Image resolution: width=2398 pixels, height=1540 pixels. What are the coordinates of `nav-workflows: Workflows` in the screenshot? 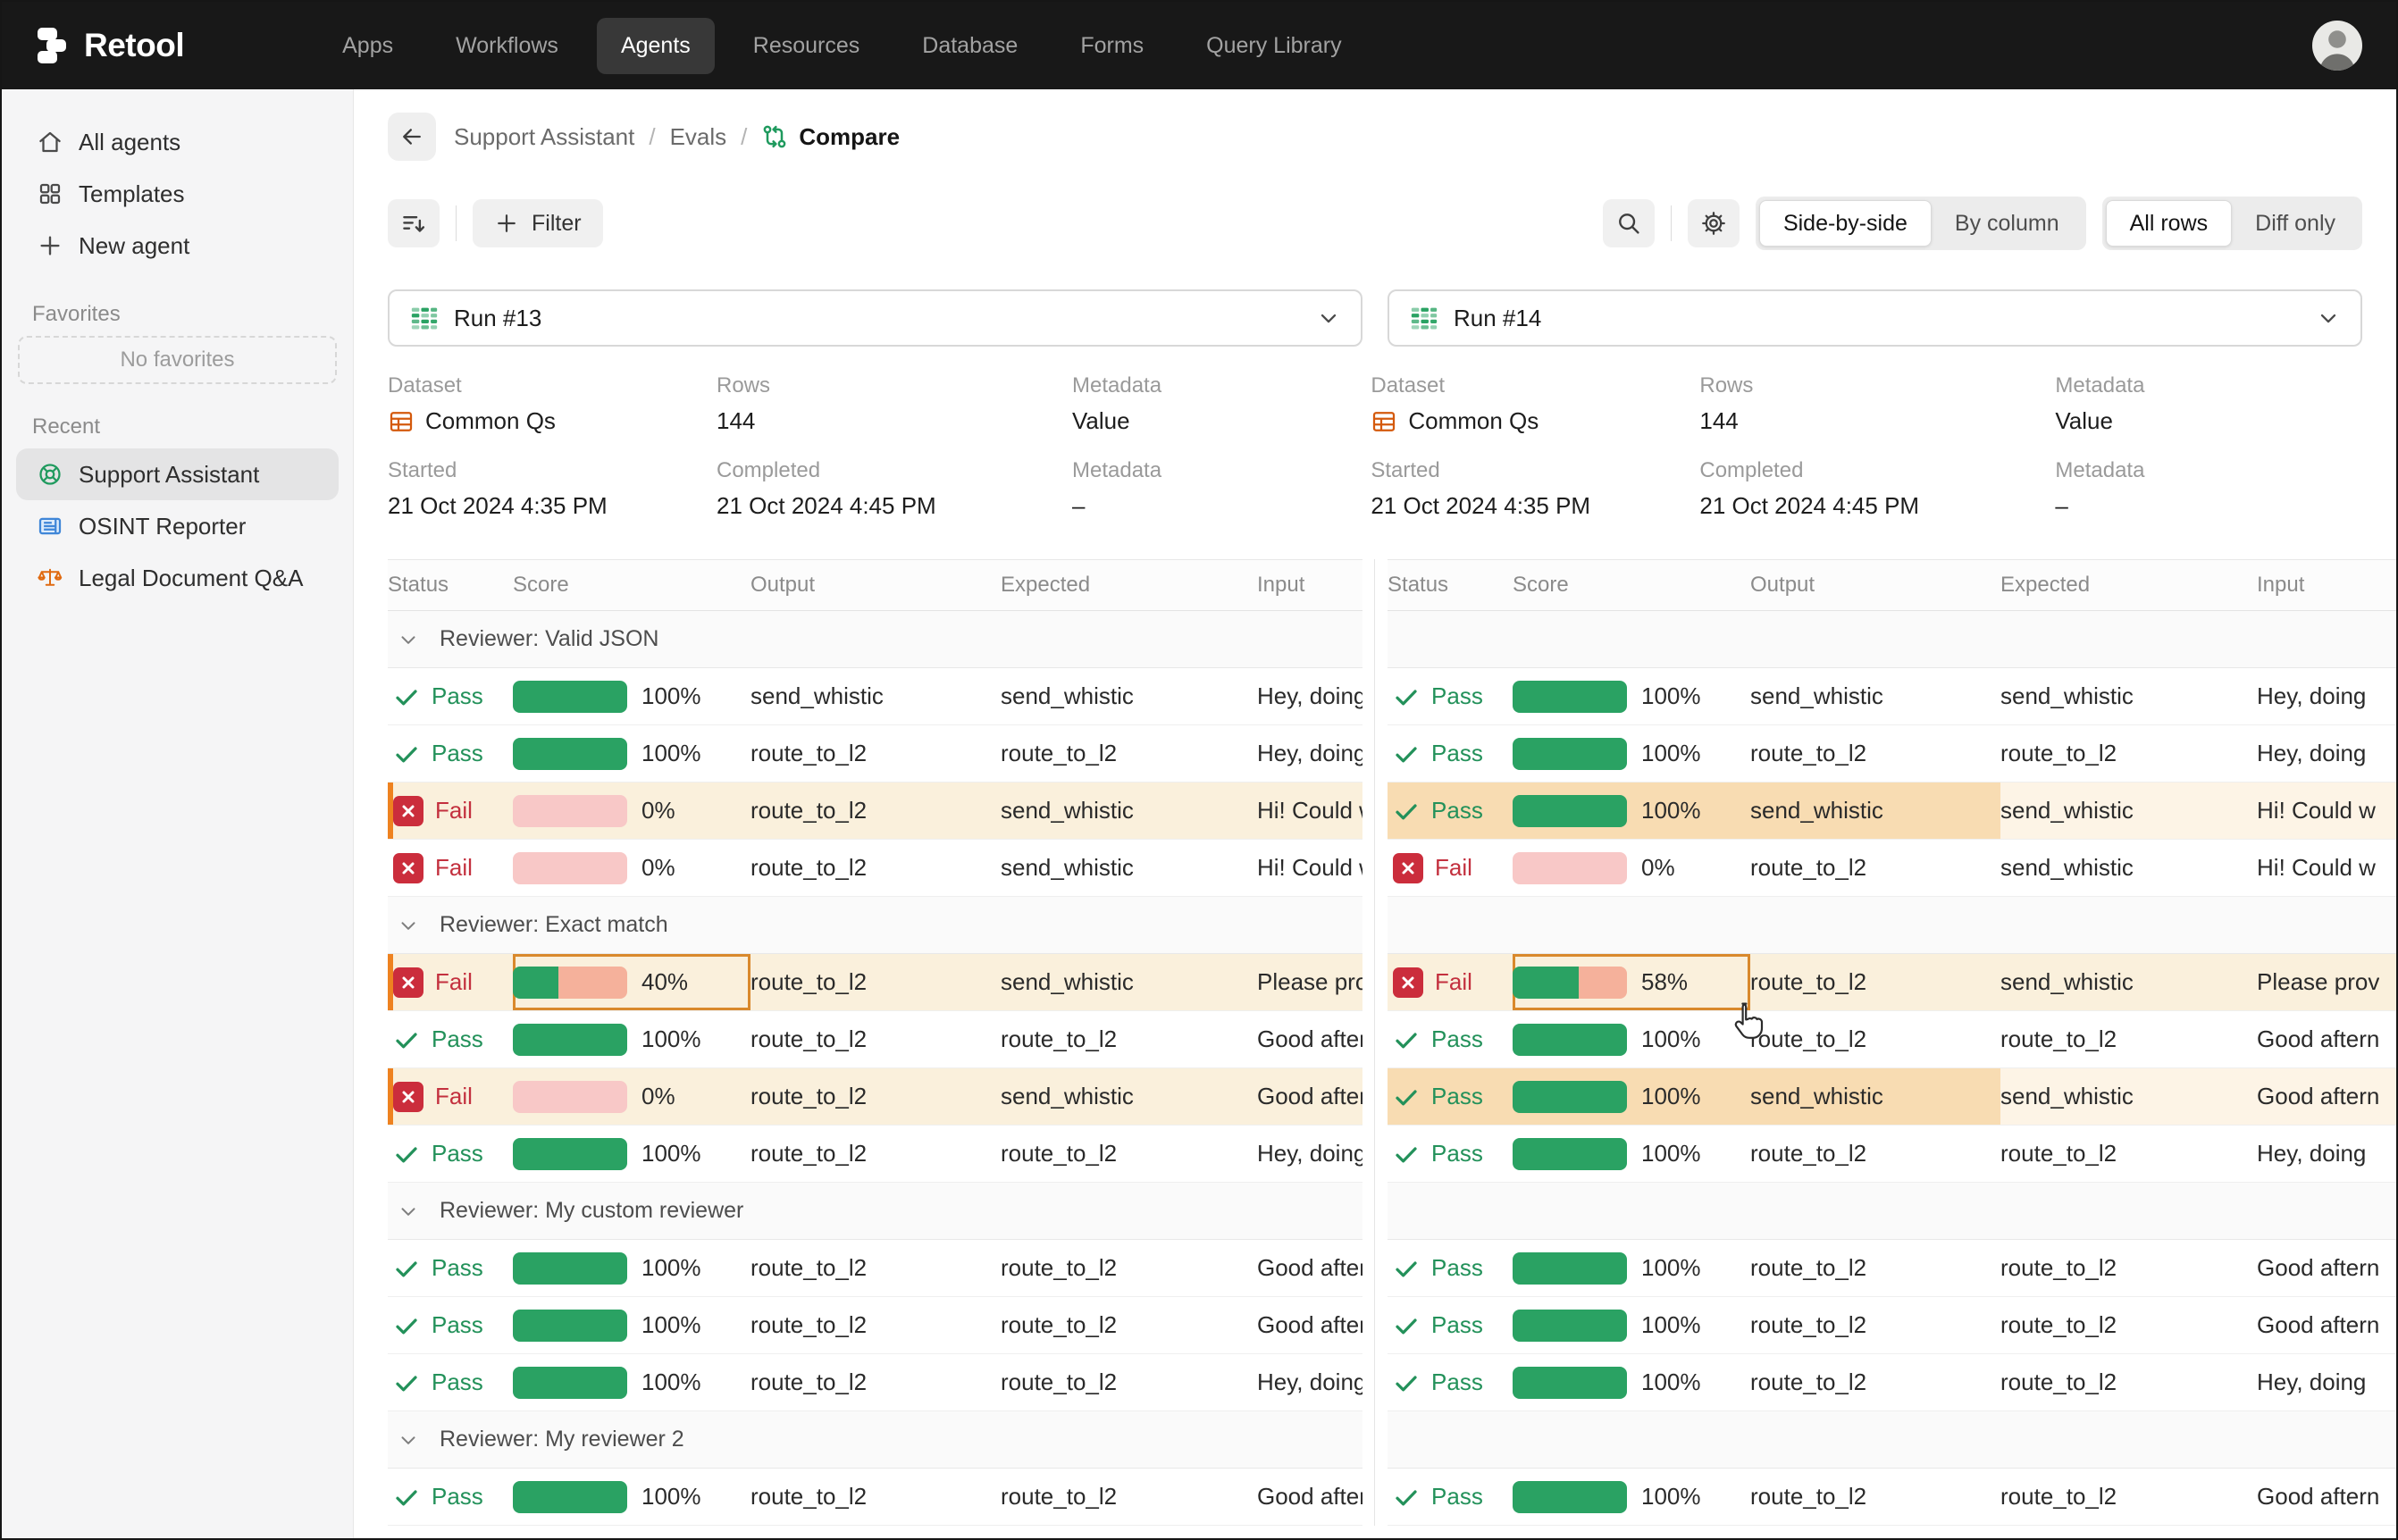 It's located at (507, 45).